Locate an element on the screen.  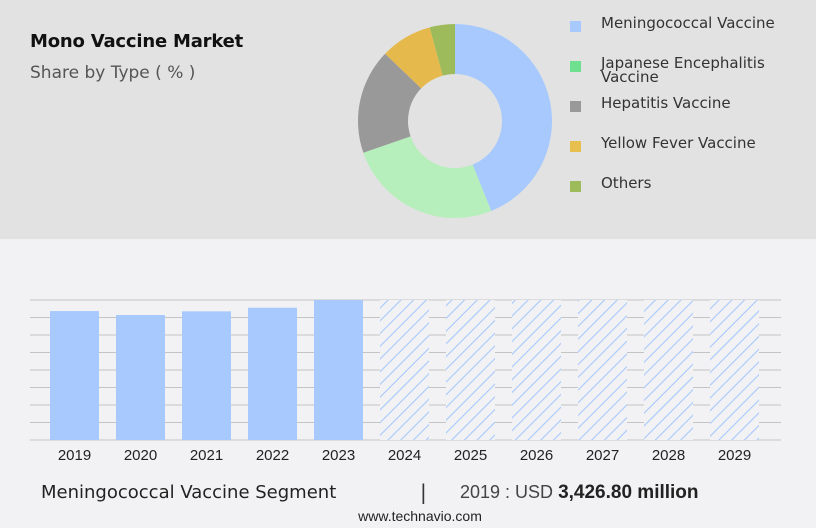
donut-segment-meningococcal-vaccine is located at coordinates (503, 117).